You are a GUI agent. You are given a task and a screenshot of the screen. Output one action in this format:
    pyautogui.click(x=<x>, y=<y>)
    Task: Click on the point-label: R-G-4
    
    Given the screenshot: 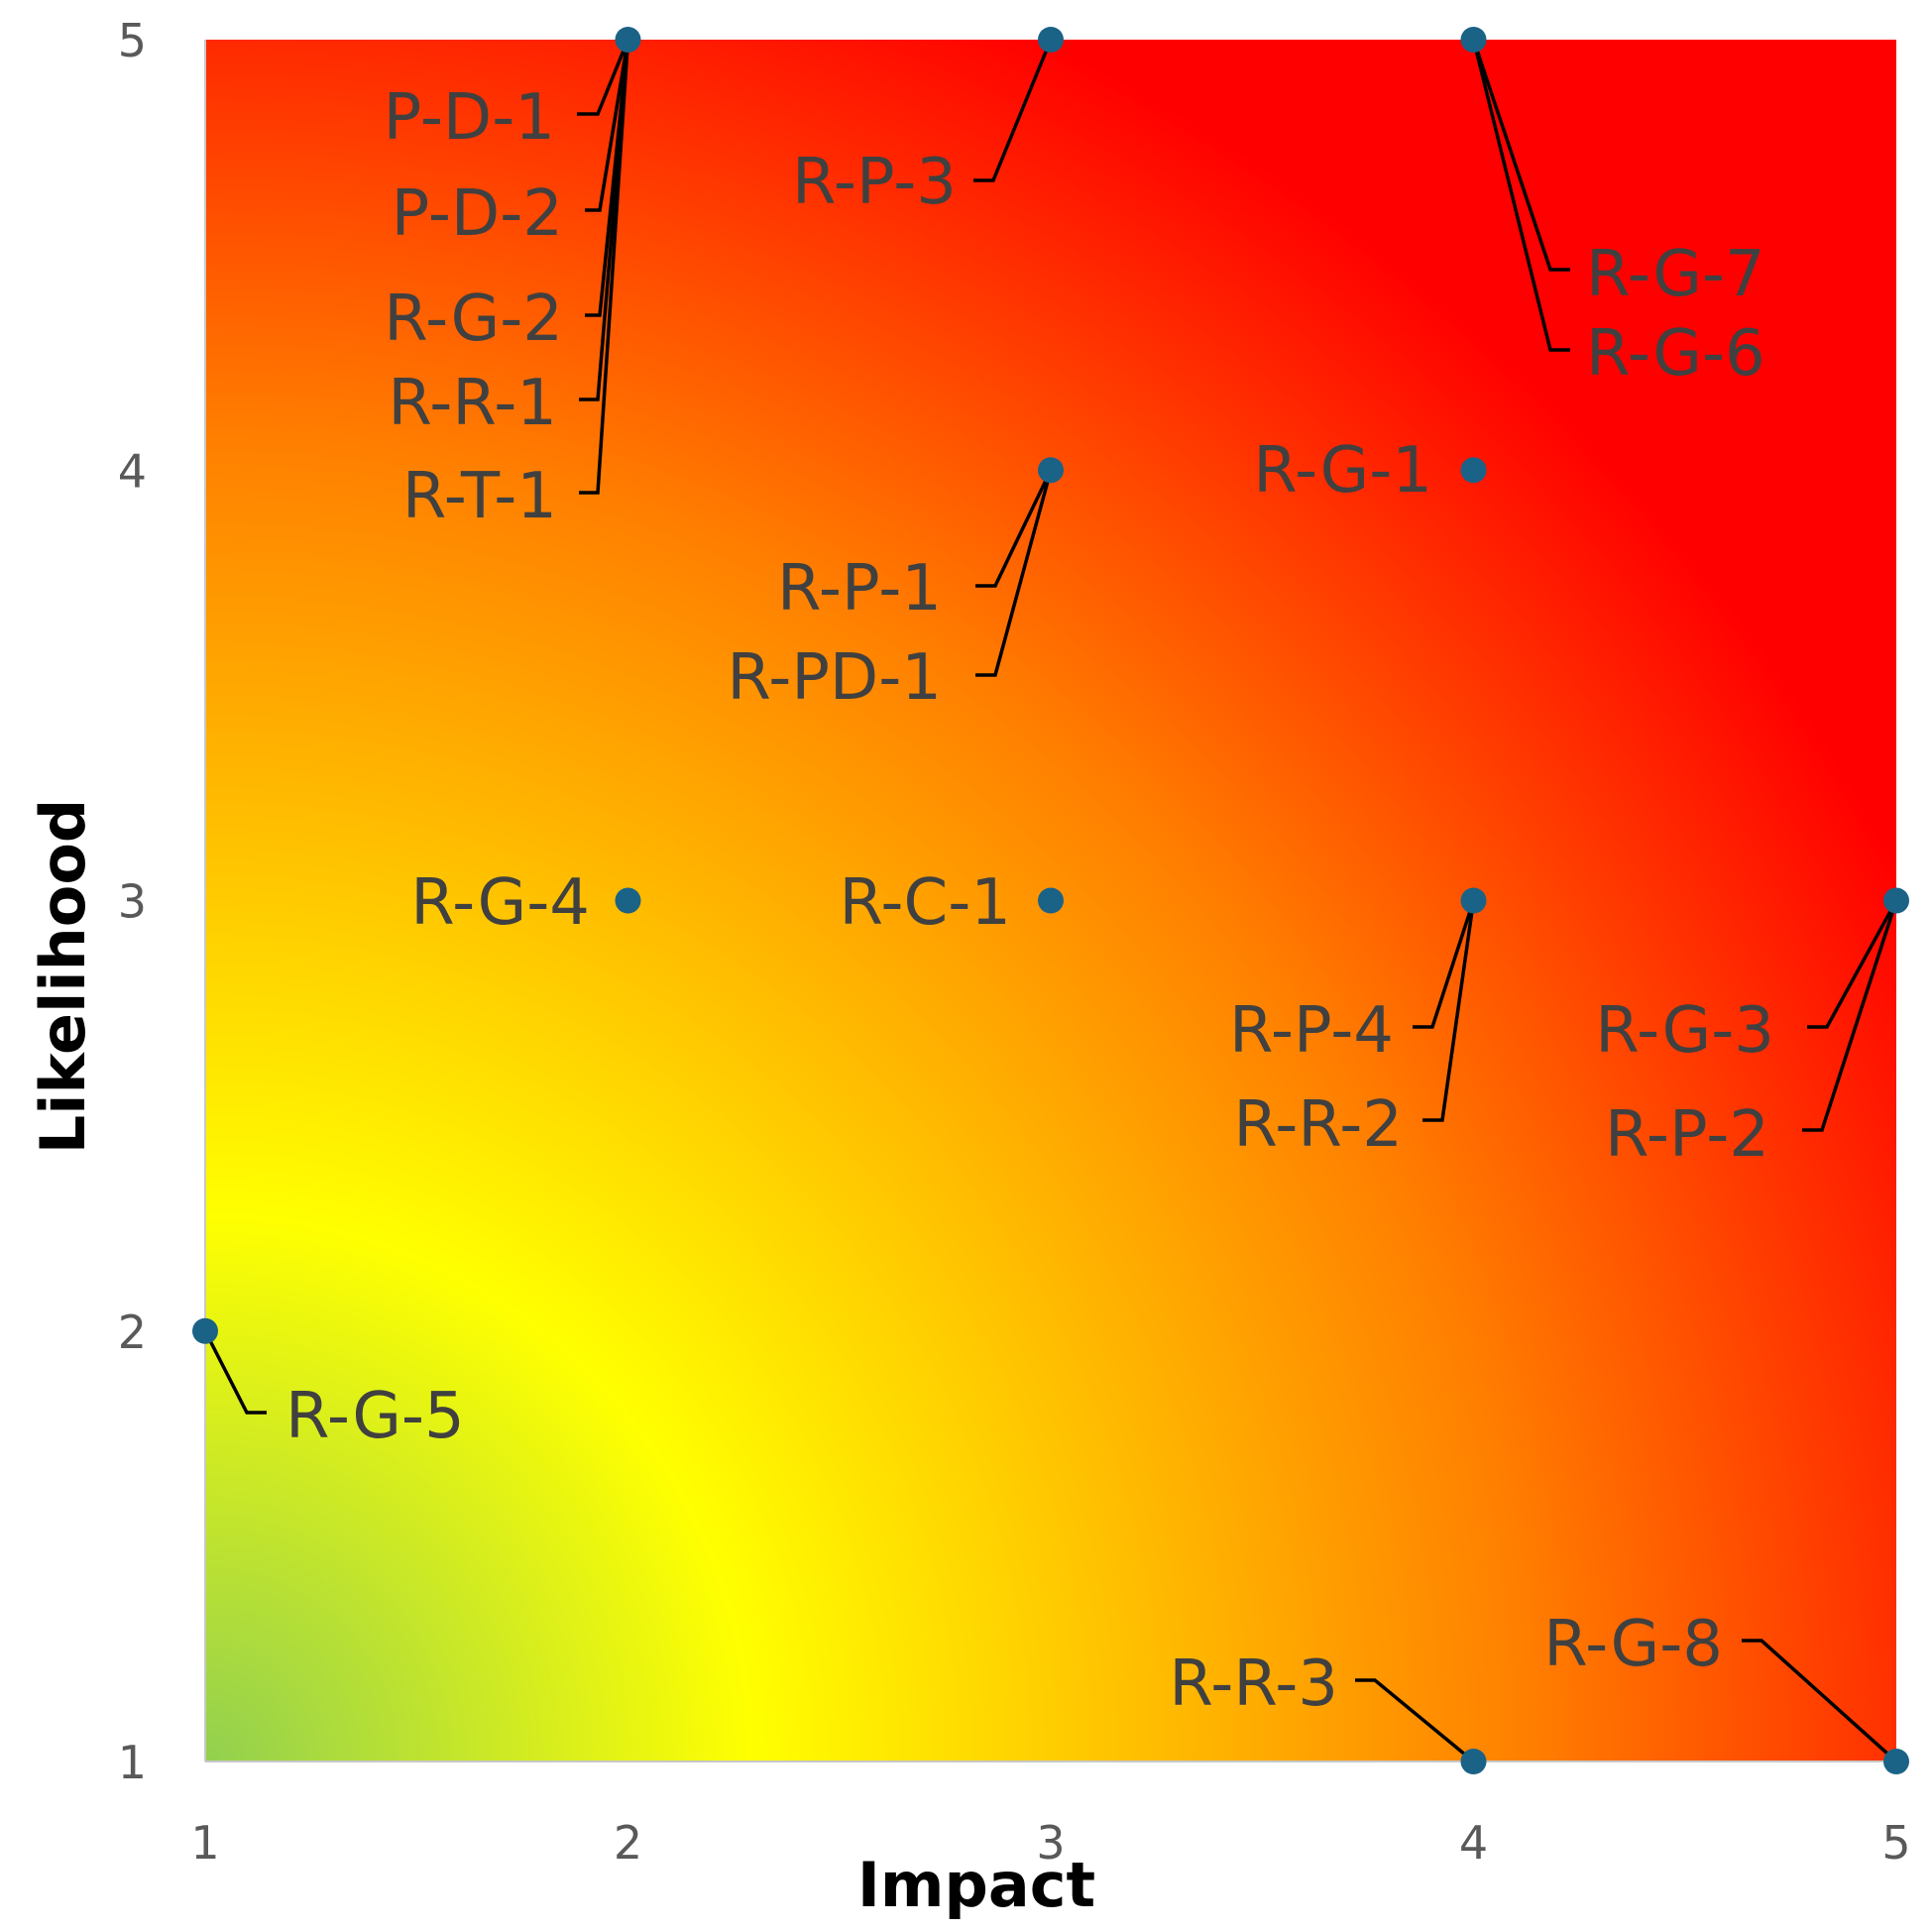 What is the action you would take?
    pyautogui.click(x=500, y=903)
    